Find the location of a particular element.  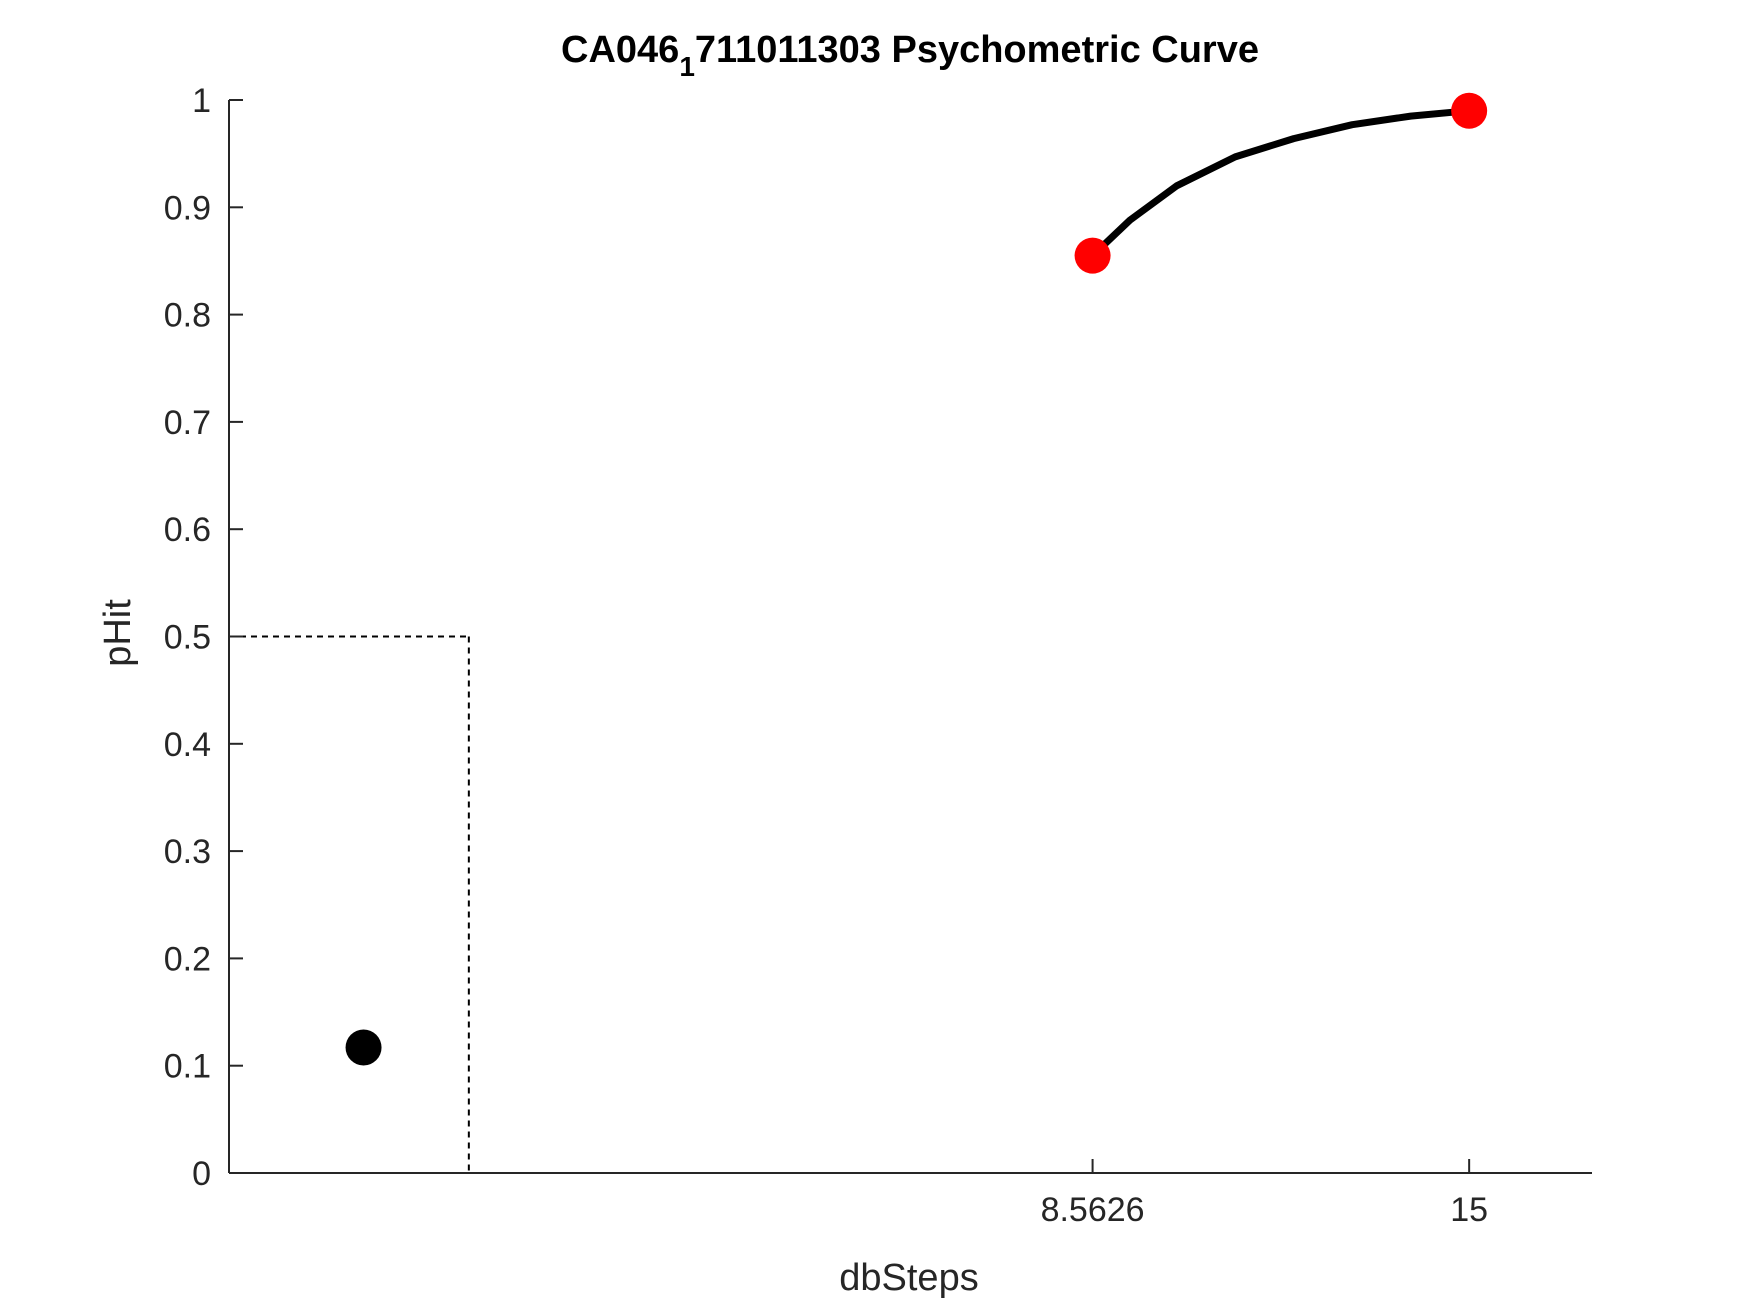

y-tick-label: 0.7 is located at coordinates (187, 423).